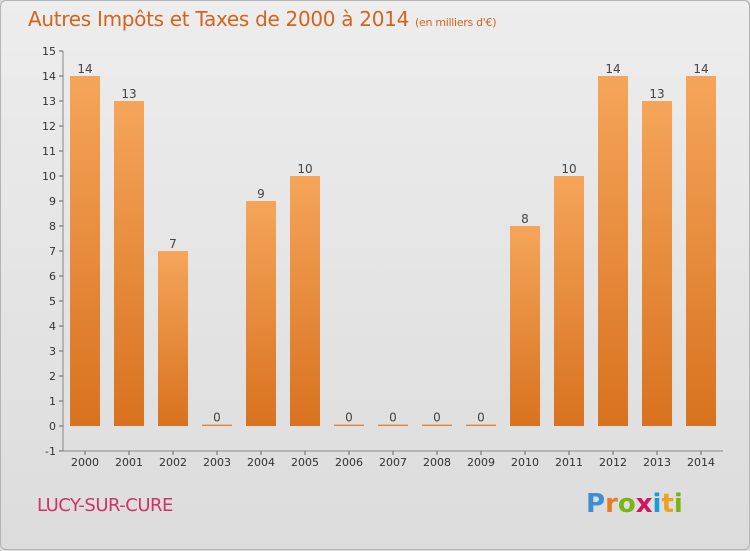 The height and width of the screenshot is (551, 750). I want to click on y-tick-label: 5, so click(52, 301).